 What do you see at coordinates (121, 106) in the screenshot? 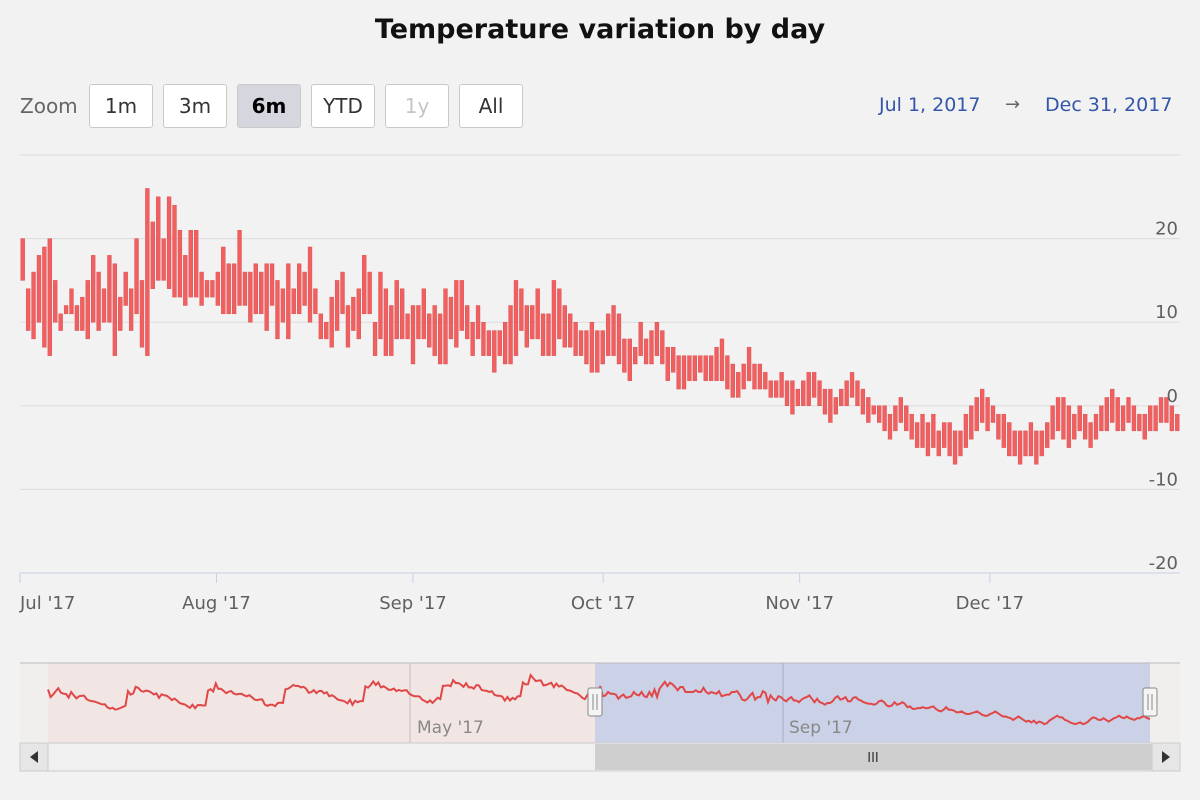
I see `zoom-1m-button: 1m` at bounding box center [121, 106].